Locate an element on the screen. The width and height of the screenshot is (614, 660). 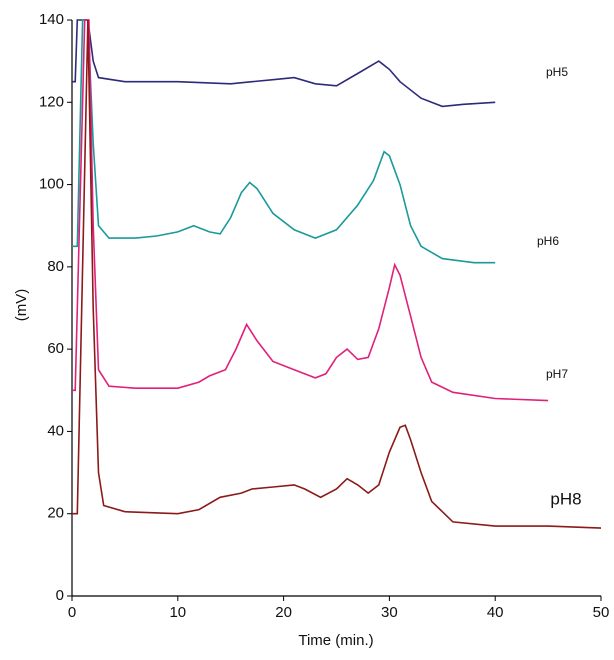
series-label: pH5 is located at coordinates (557, 72).